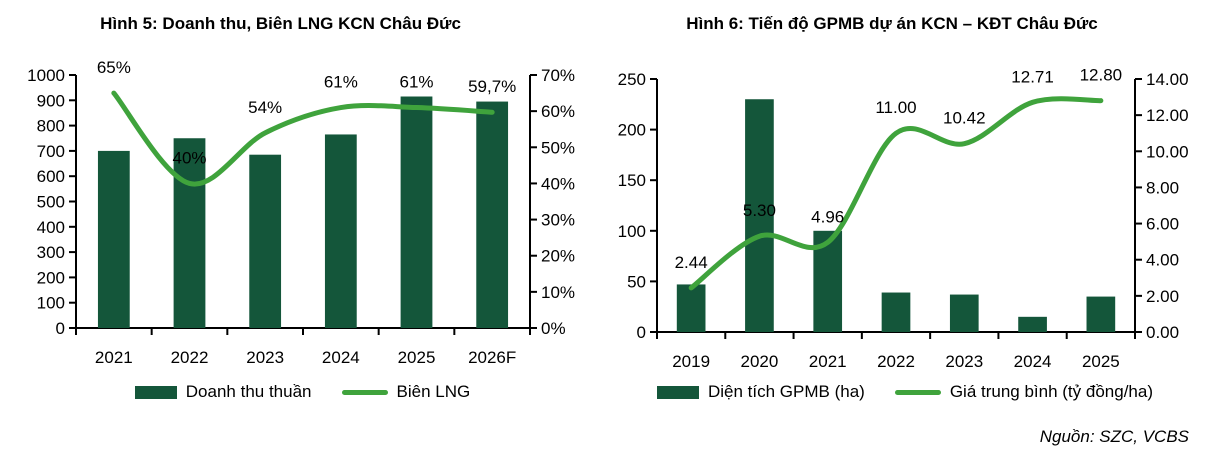 This screenshot has width=1205, height=458. Describe the element at coordinates (553, 328) in the screenshot. I see `svg-text: 0%` at that location.